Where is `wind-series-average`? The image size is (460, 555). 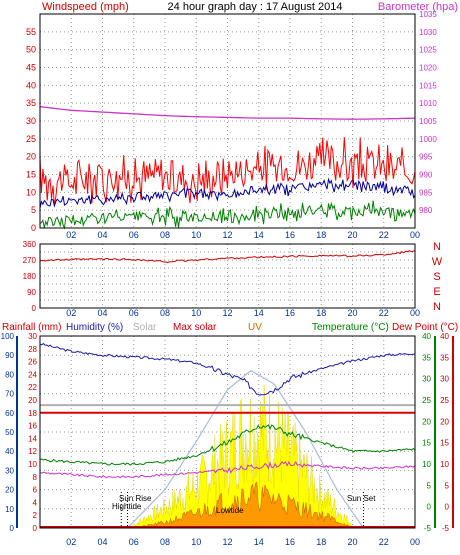 wind-series-average is located at coordinates (227, 193).